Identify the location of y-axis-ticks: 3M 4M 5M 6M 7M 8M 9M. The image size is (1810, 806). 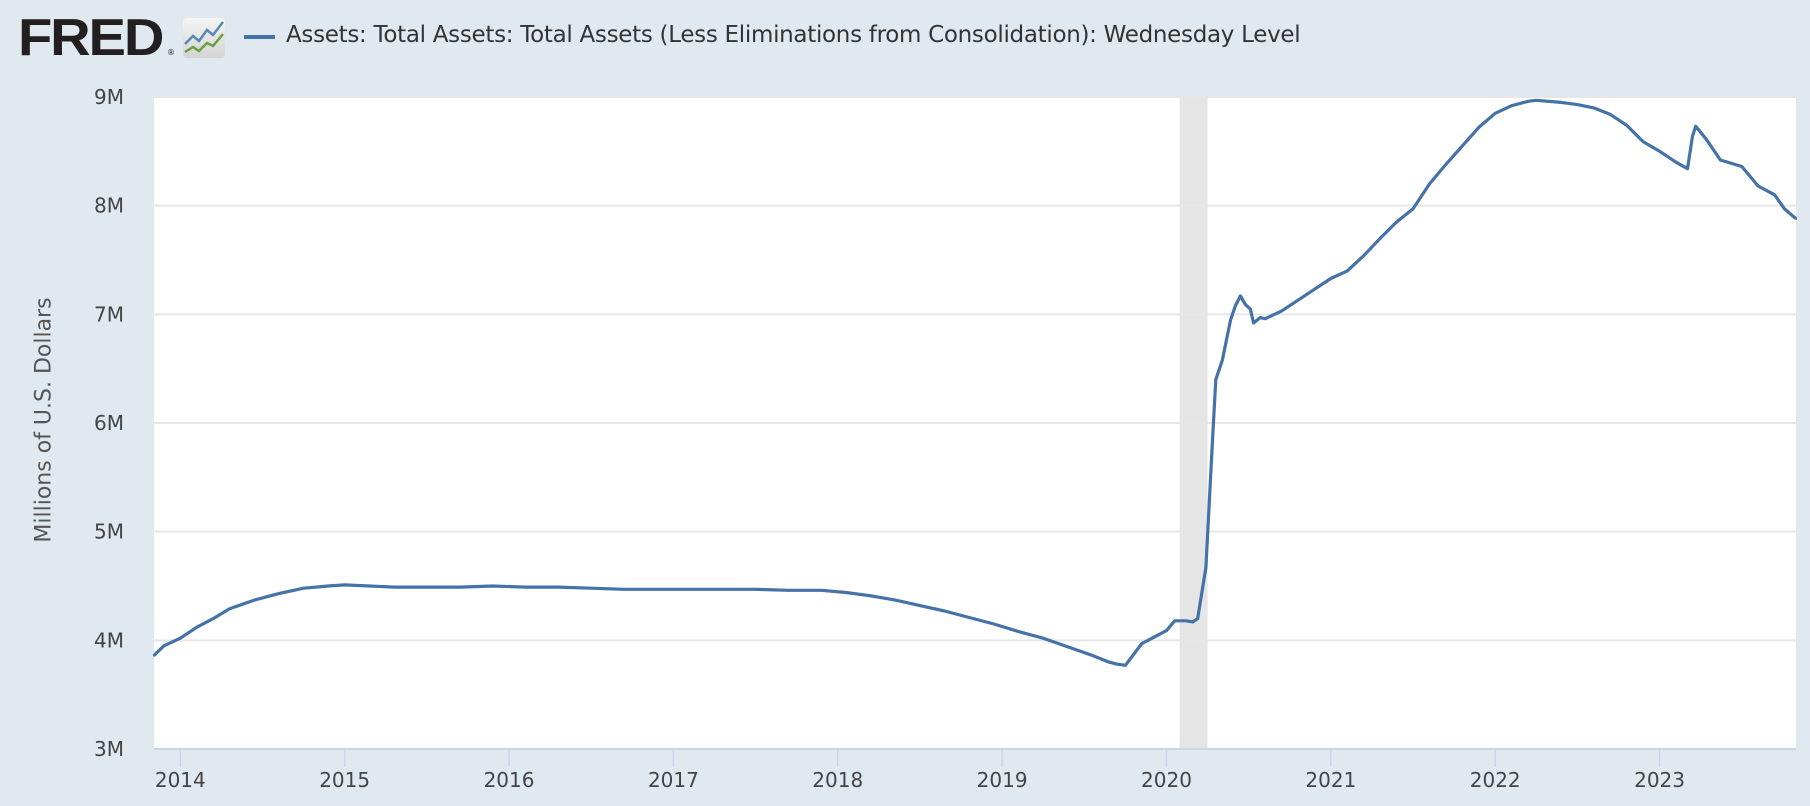
(109, 423).